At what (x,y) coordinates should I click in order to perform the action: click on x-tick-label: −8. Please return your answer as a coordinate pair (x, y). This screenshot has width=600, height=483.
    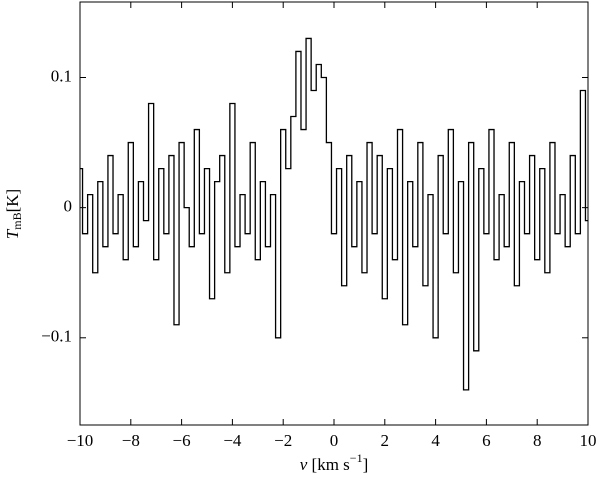
    Looking at the image, I should click on (131, 440).